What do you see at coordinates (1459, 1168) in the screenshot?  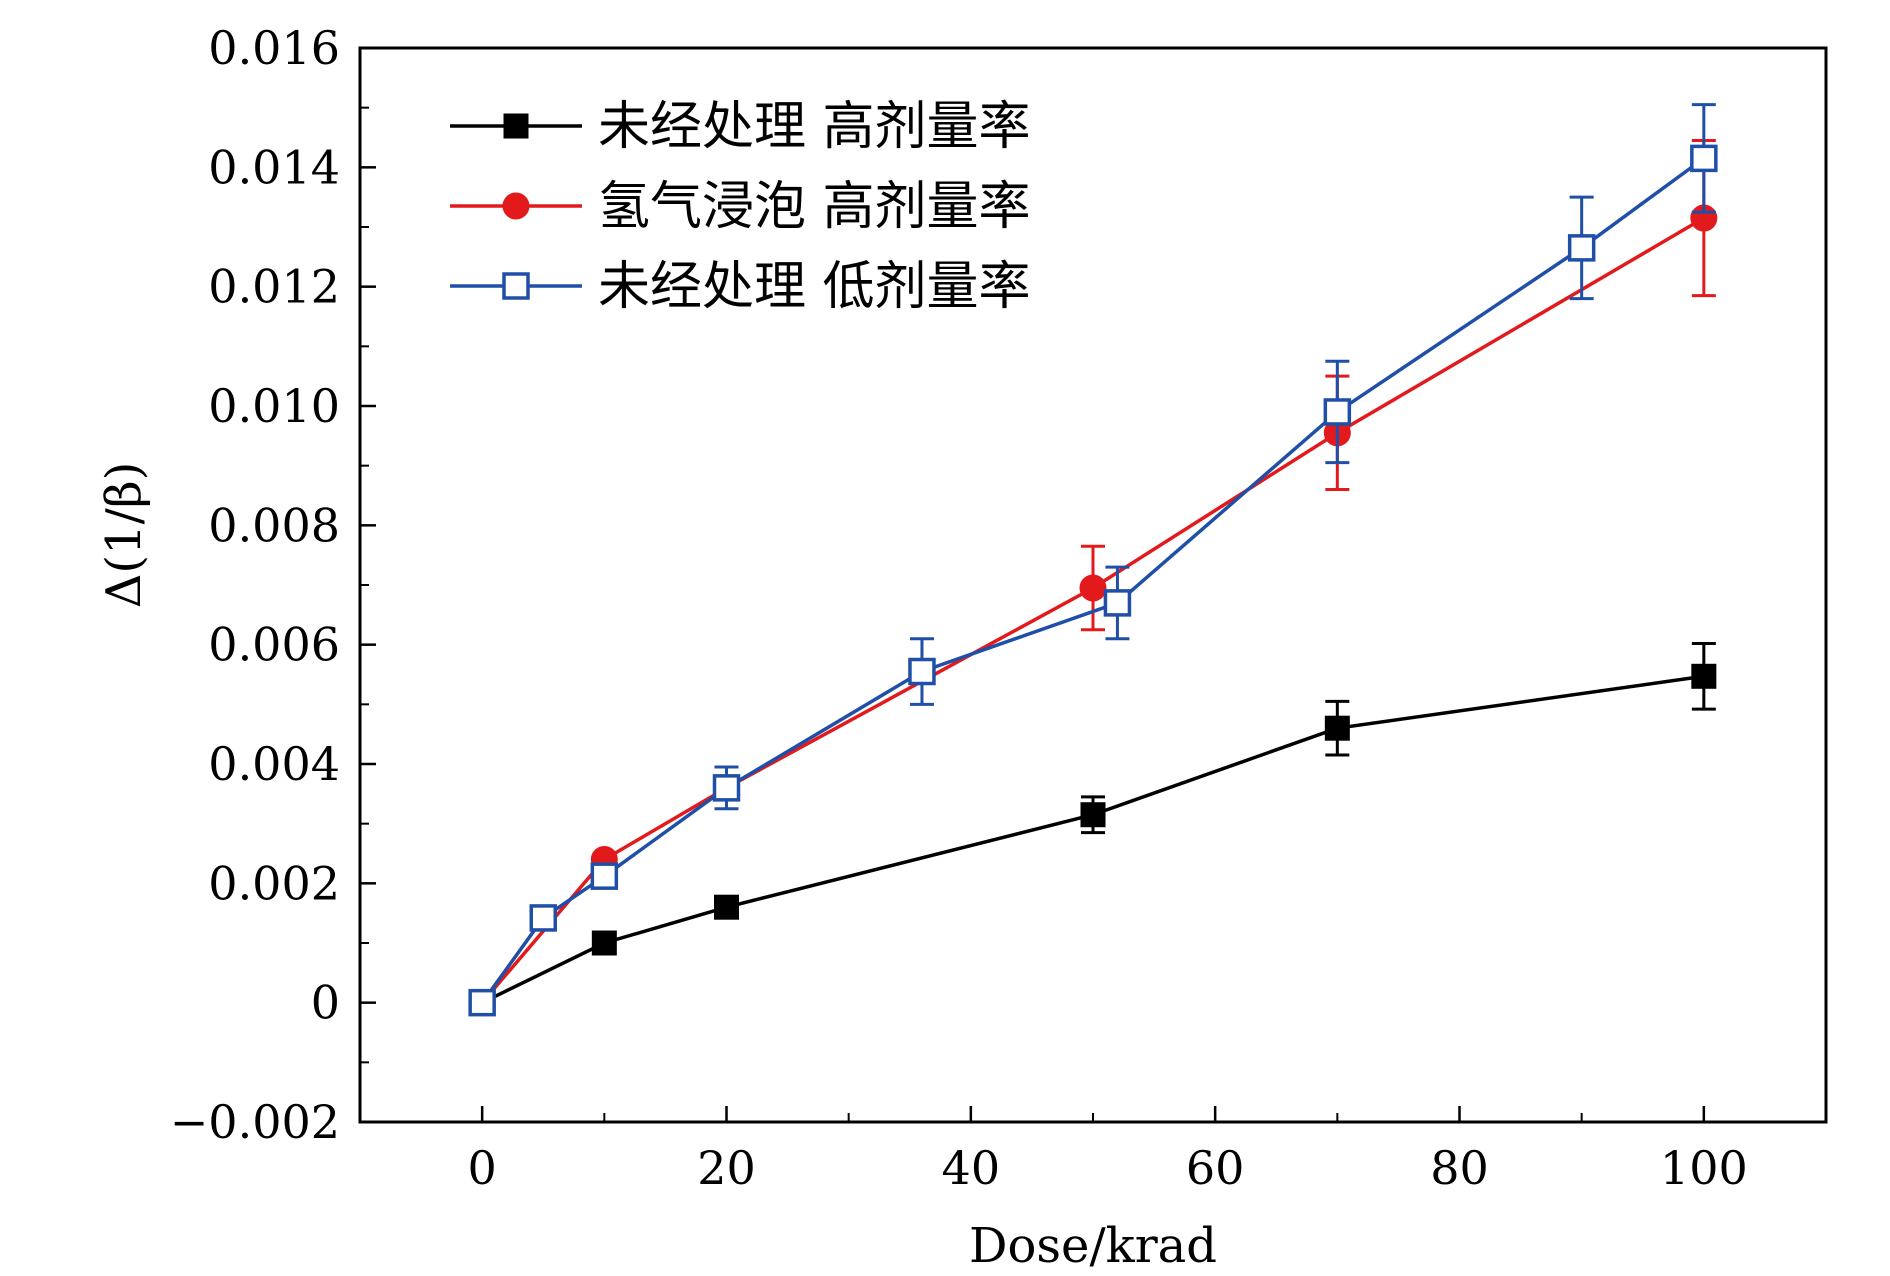 I see `x-tick-label: 80` at bounding box center [1459, 1168].